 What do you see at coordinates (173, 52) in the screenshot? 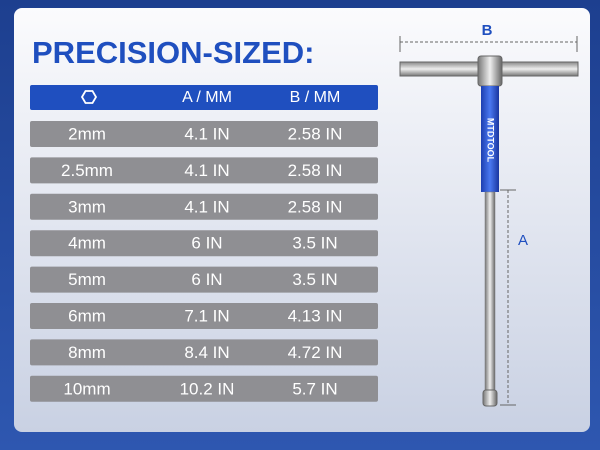
I see `title: PRECISION-SIZED:` at bounding box center [173, 52].